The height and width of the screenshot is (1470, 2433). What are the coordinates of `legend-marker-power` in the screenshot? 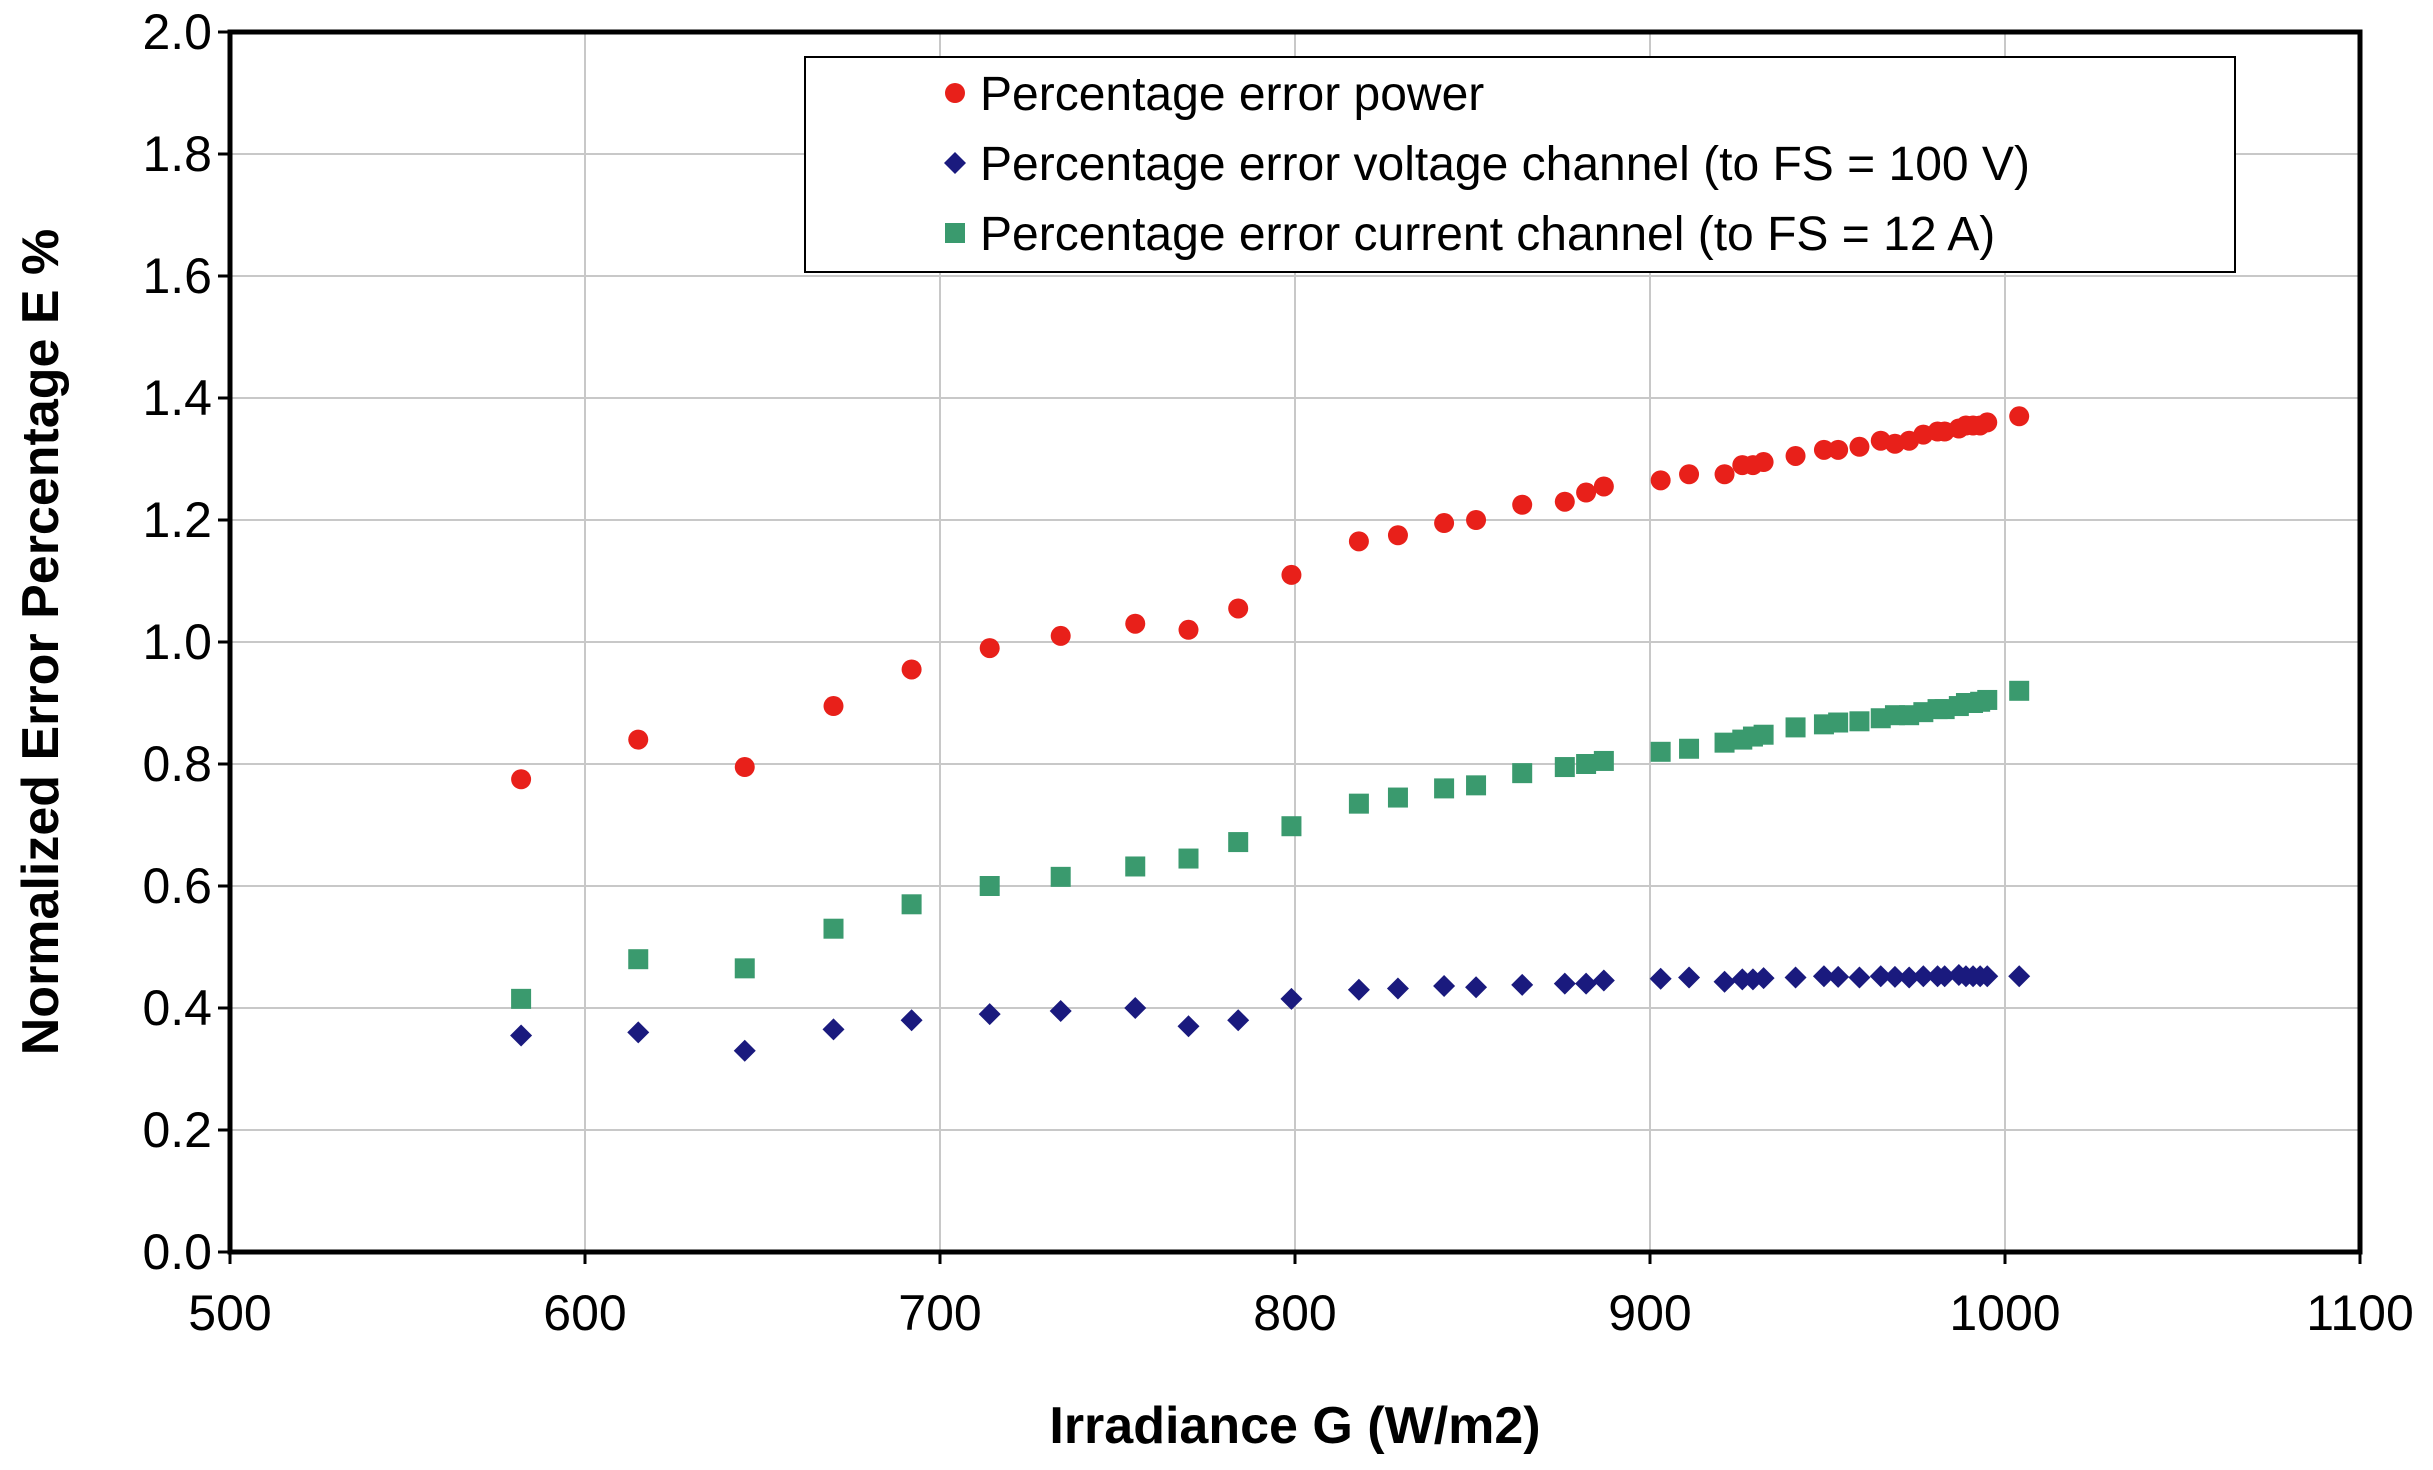 It's located at (955, 93).